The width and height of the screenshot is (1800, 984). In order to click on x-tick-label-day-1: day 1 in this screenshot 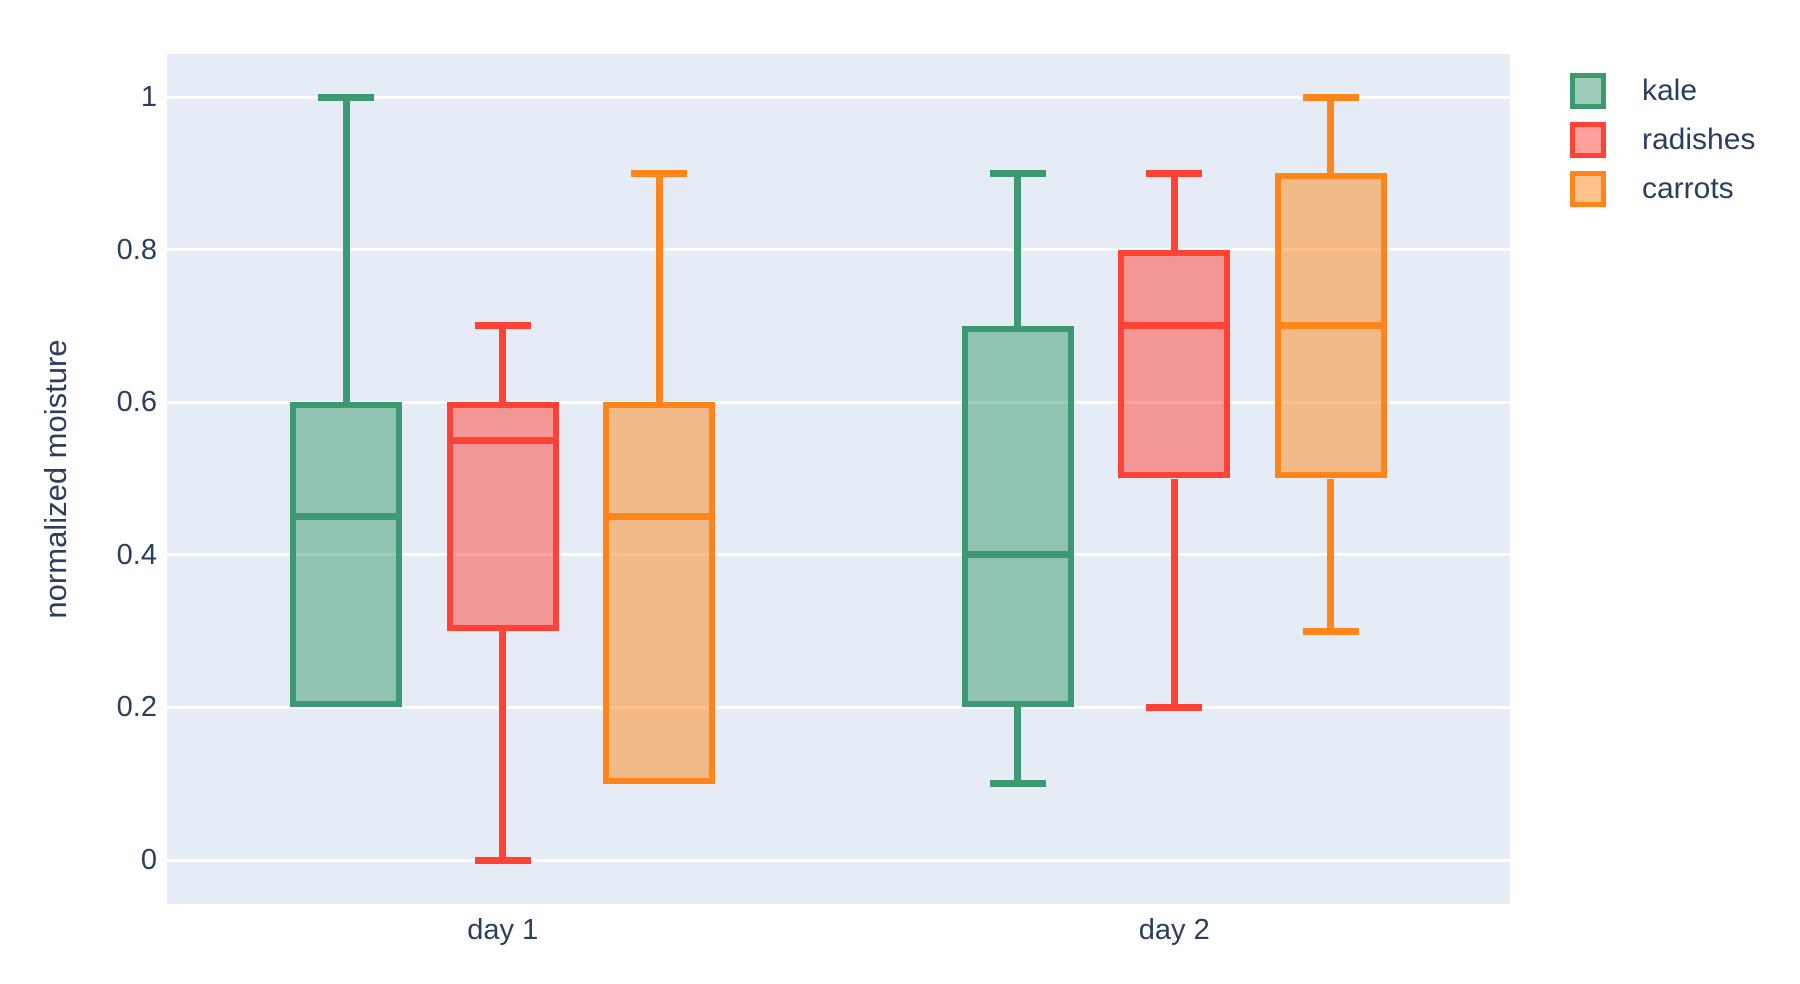, I will do `click(503, 930)`.